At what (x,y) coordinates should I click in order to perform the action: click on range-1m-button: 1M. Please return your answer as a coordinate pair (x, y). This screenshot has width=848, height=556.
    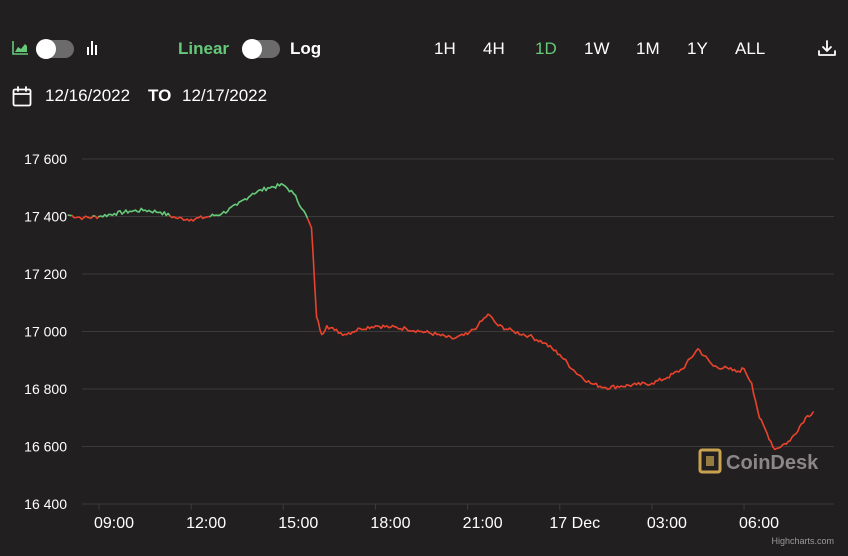
    Looking at the image, I should click on (648, 48).